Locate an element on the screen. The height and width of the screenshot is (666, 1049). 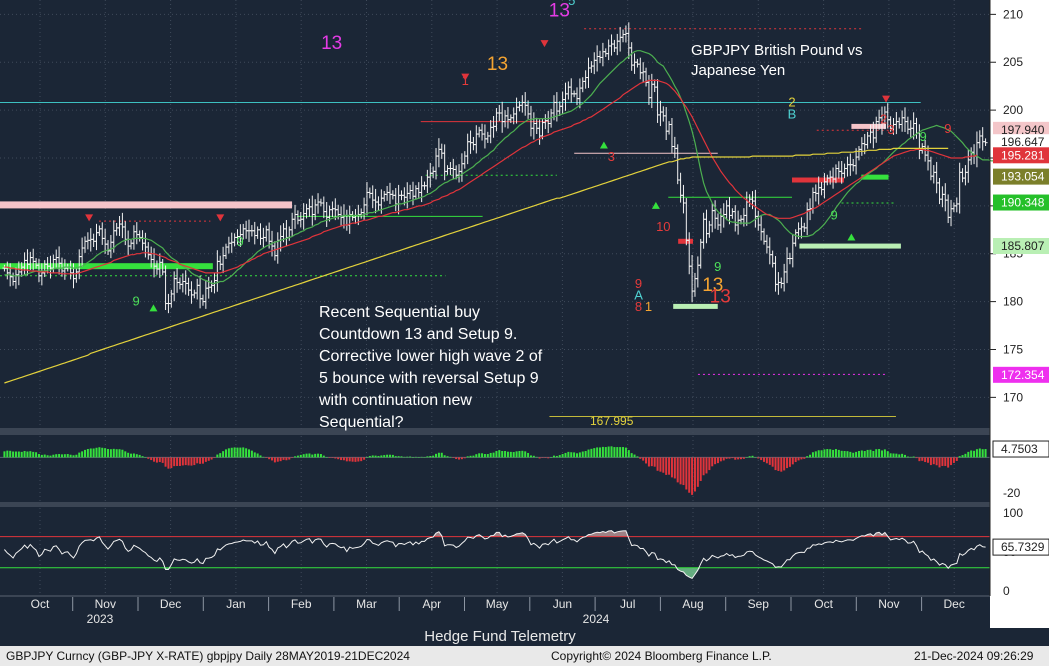
td-count-label: 2 is located at coordinates (791, 101).